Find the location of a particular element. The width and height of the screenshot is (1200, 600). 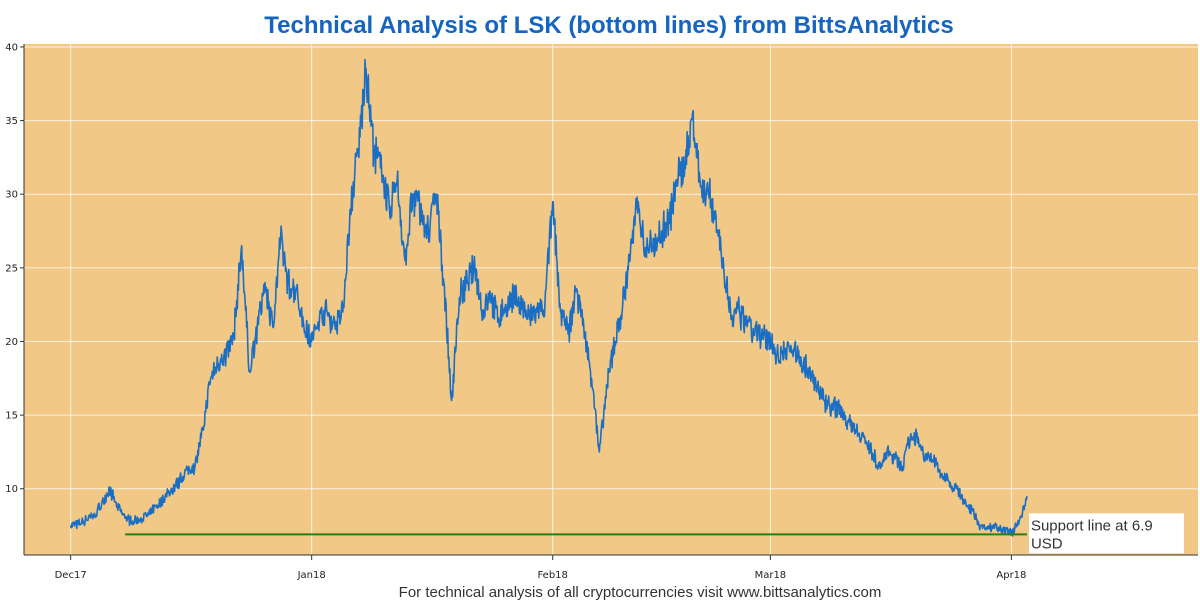

x-tick-label: Apr18 is located at coordinates (1011, 575).